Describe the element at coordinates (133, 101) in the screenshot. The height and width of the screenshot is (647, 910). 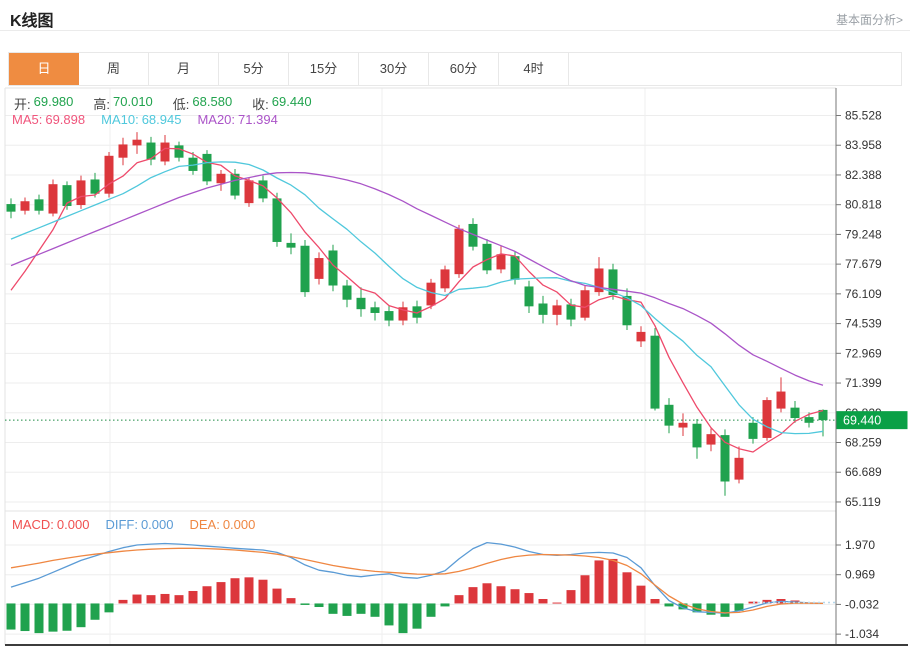
I see `high-value: 70.010` at that location.